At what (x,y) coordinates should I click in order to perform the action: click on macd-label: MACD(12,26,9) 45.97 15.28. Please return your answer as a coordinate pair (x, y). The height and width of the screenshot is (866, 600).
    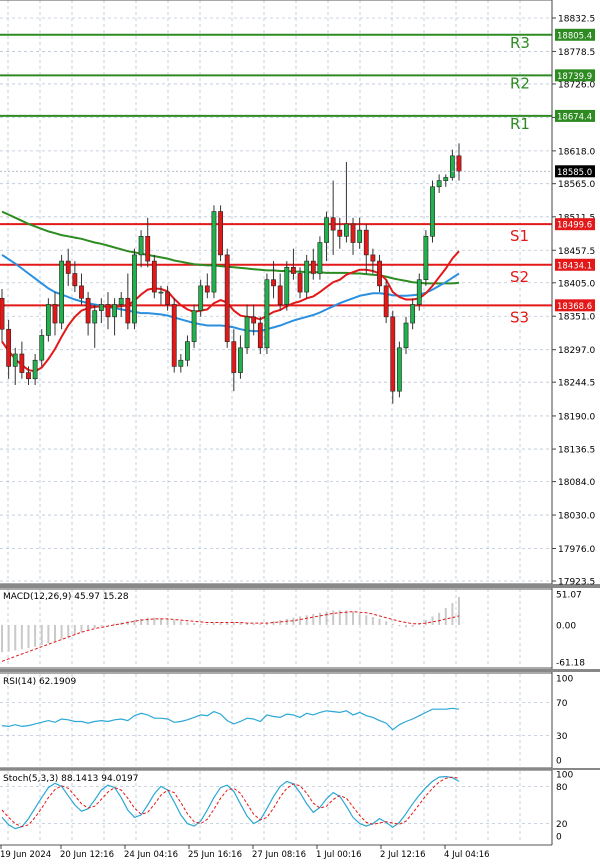
    Looking at the image, I should click on (66, 597).